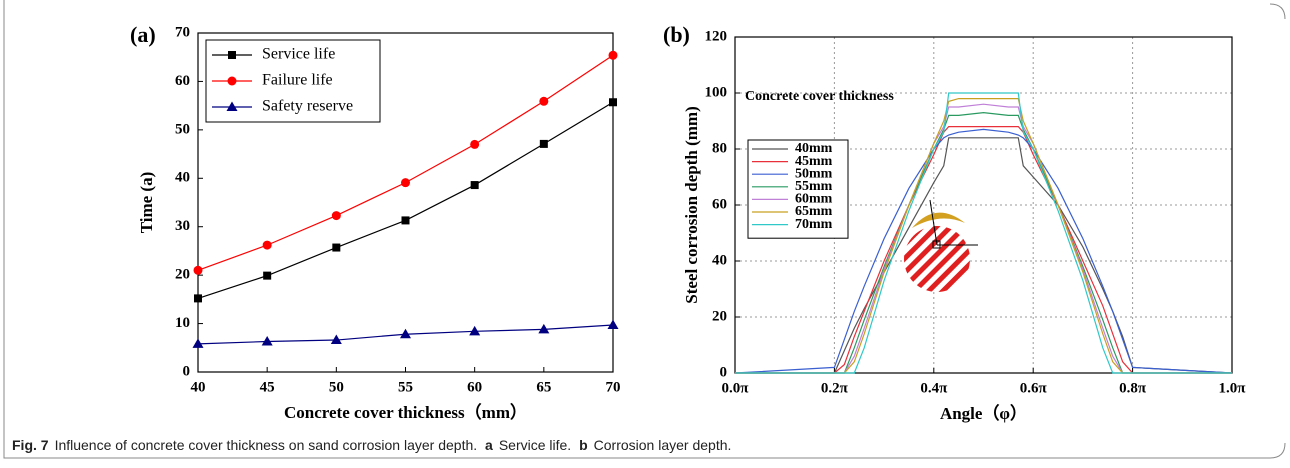 This screenshot has width=1290, height=468. I want to click on x-tick-label: 0.0π, so click(736, 388).